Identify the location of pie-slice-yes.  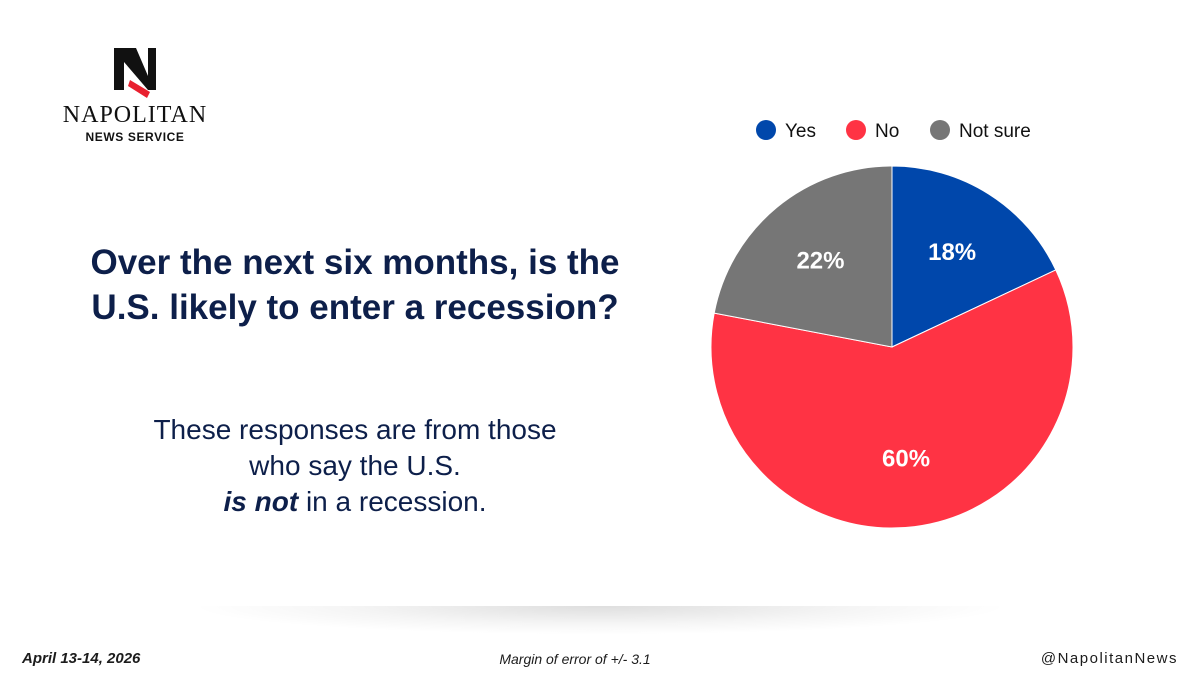
(974, 256).